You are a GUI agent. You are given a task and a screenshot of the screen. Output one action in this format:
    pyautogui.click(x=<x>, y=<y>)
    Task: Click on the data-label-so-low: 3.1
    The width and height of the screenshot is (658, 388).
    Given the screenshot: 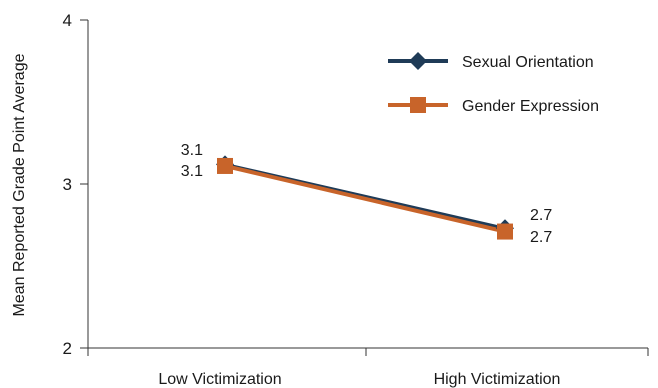 What is the action you would take?
    pyautogui.click(x=192, y=150)
    